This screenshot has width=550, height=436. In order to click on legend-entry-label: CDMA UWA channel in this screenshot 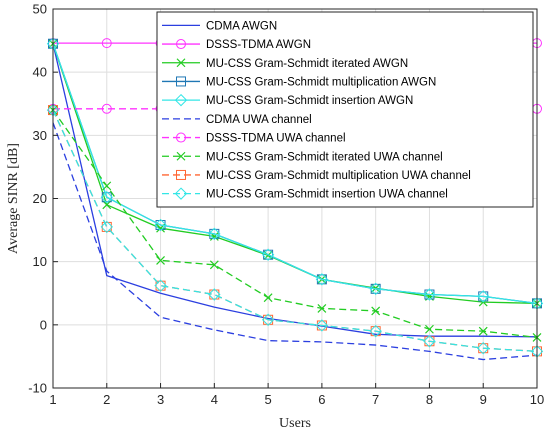, I will do `click(259, 120)`.